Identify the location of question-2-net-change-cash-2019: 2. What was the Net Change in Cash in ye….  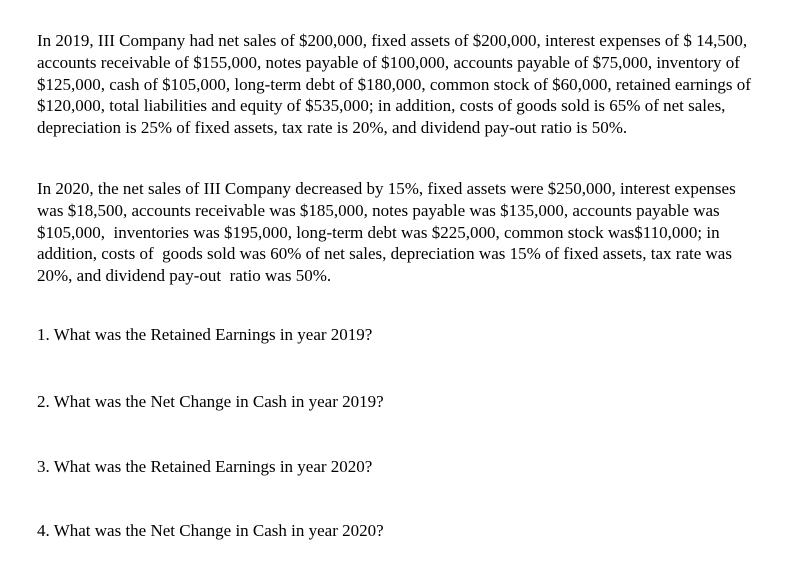
(210, 401).